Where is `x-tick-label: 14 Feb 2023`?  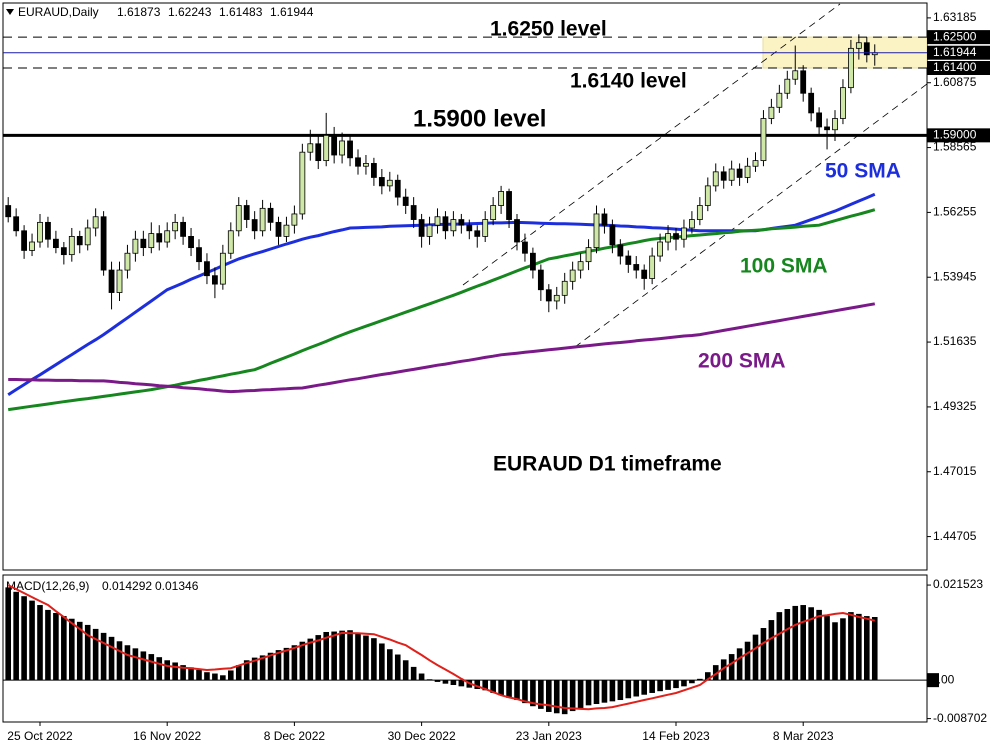 x-tick-label: 14 Feb 2023 is located at coordinates (676, 736).